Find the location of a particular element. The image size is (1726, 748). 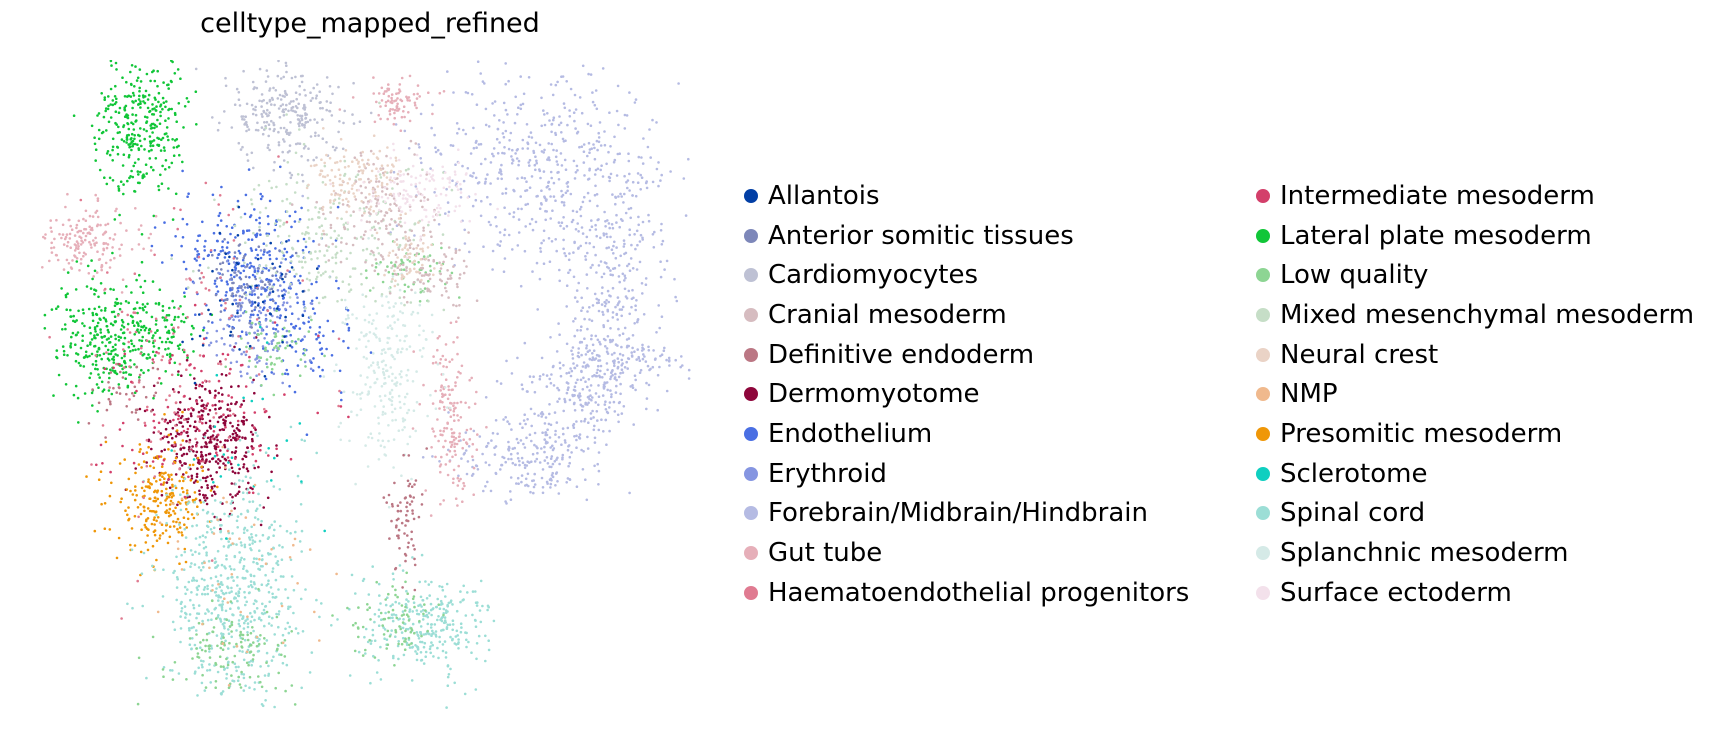

legend-label: Neural crest is located at coordinates (1359, 354).